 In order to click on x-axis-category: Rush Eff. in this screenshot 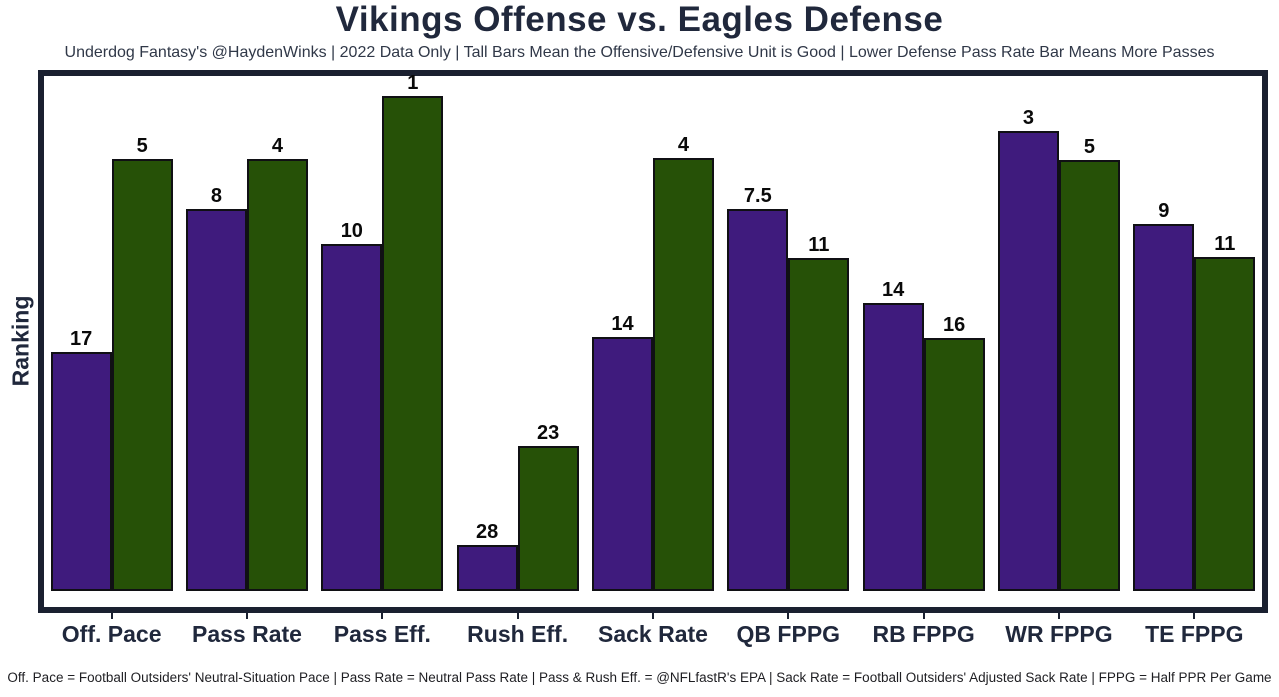, I will do `click(517, 630)`.